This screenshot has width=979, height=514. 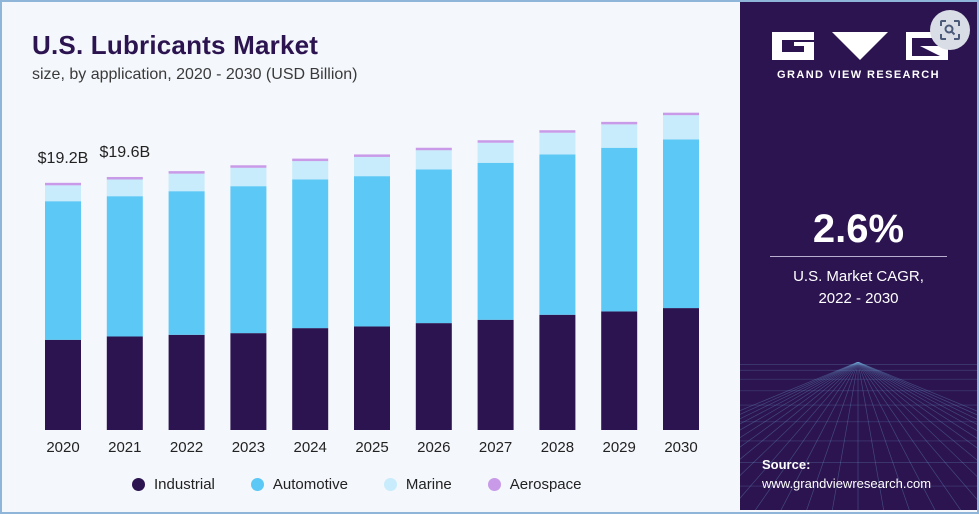 I want to click on legend-label-aerospace: Aerospace, so click(x=545, y=484).